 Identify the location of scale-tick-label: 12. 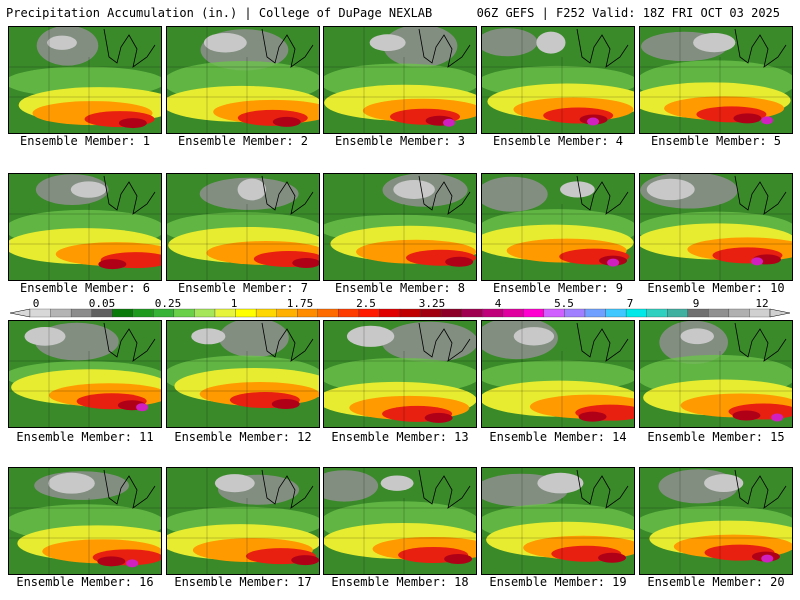
(762, 303).